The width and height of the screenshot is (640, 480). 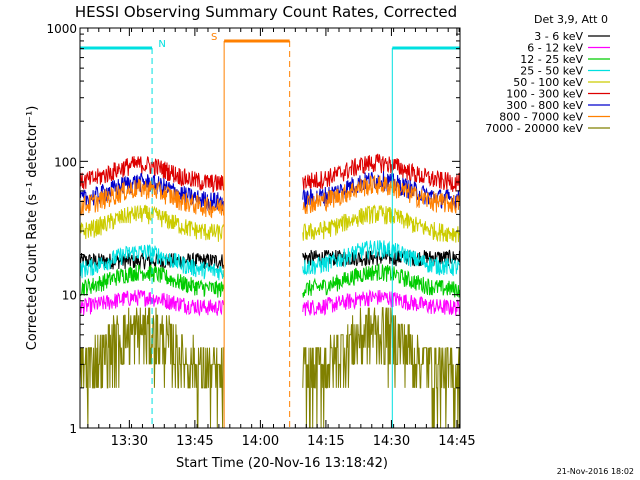 What do you see at coordinates (61, 29) in the screenshot?
I see `y-tick-label: 1000` at bounding box center [61, 29].